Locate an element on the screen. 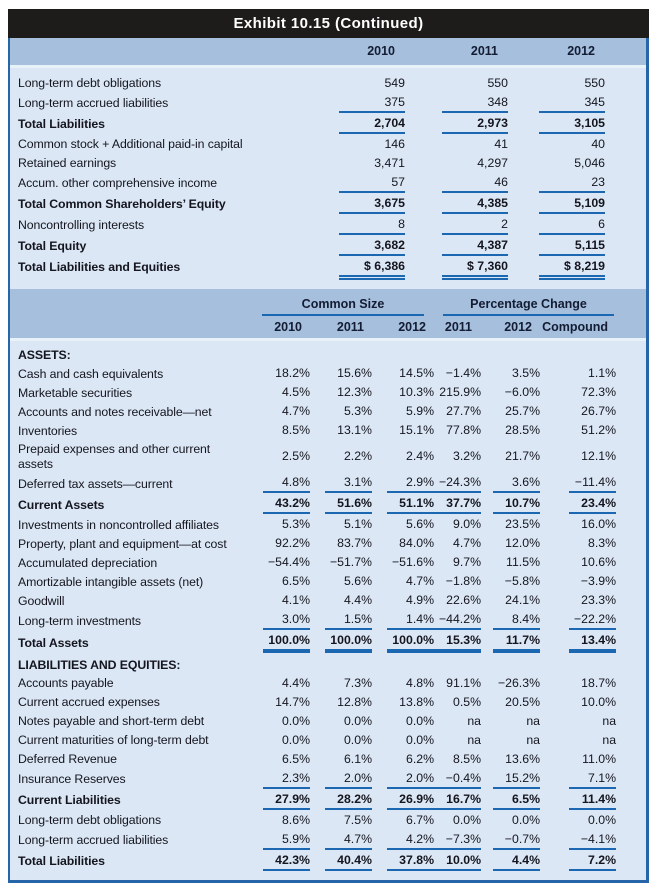 The width and height of the screenshot is (656, 883). cell-value: 46 is located at coordinates (456, 183).